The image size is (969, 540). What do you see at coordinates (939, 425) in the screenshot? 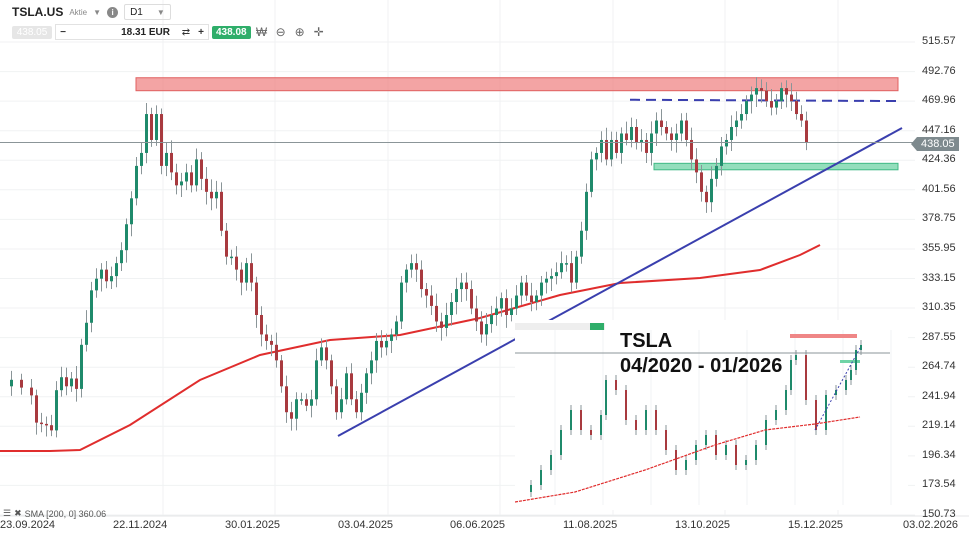
I see `y-tick-label: 219.14` at bounding box center [939, 425].